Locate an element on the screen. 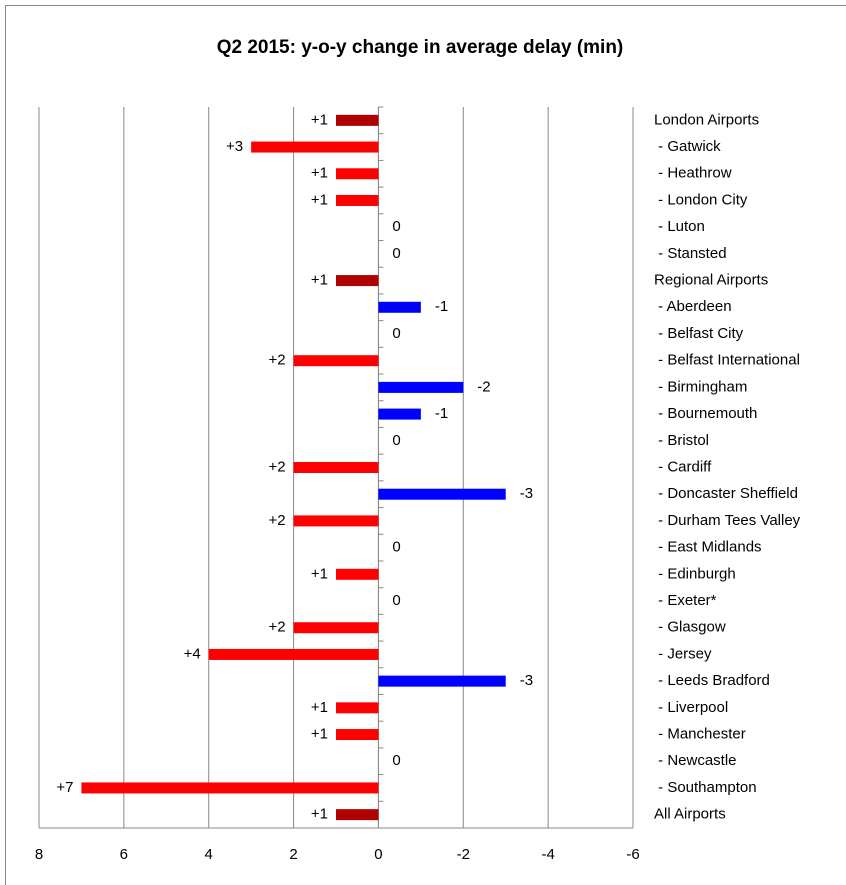 This screenshot has height=885, width=846. value-label: +7 is located at coordinates (64, 787).